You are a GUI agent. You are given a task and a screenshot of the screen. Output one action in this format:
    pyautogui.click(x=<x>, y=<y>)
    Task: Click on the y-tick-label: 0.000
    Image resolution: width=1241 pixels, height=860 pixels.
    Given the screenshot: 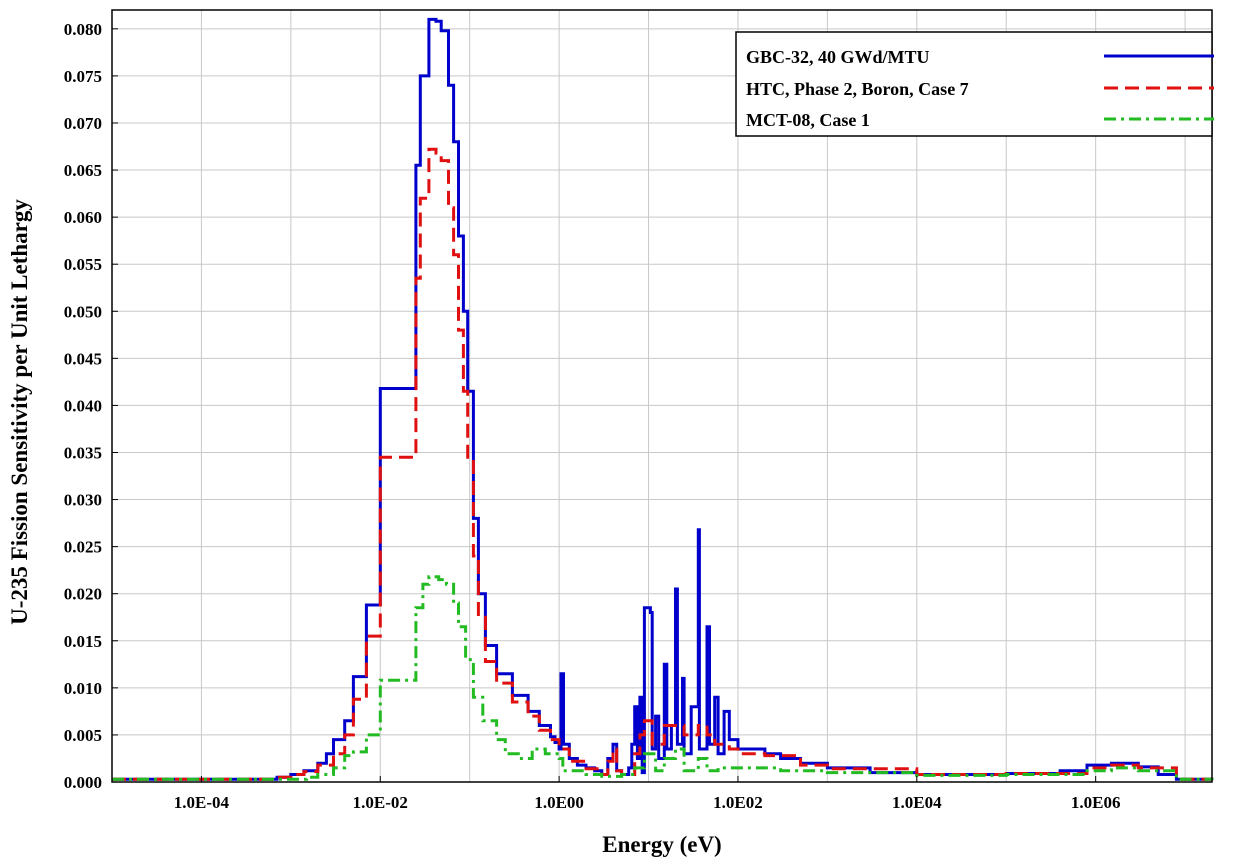 What is the action you would take?
    pyautogui.click(x=83, y=782)
    